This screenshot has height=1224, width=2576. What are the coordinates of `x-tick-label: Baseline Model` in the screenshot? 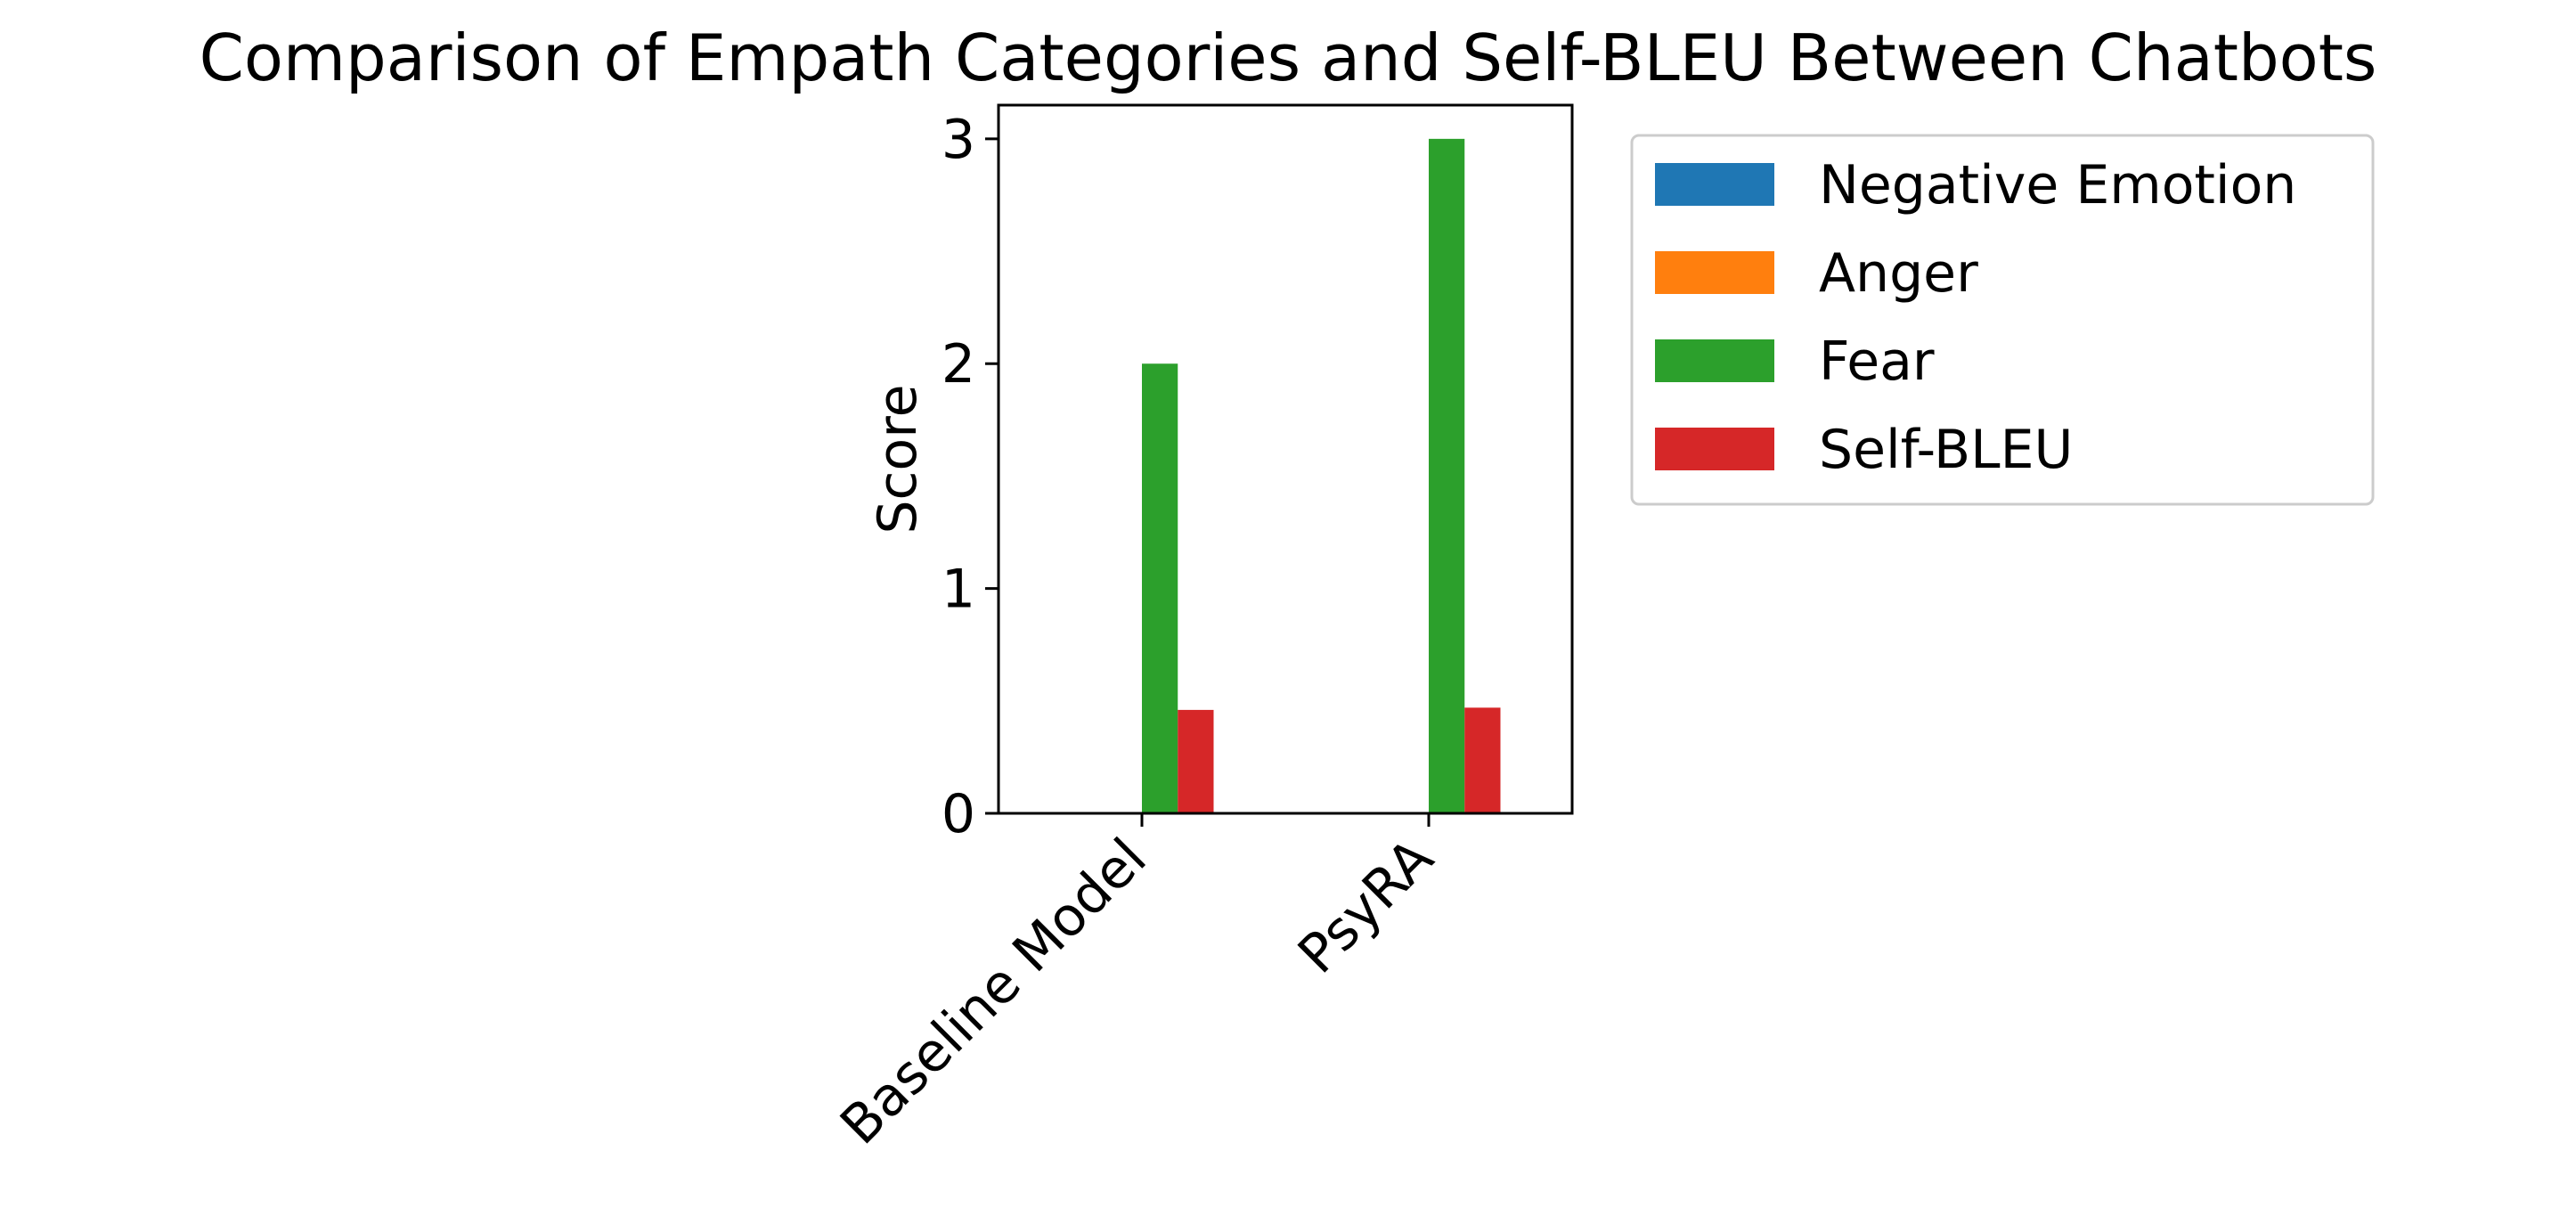 It's located at (993, 992).